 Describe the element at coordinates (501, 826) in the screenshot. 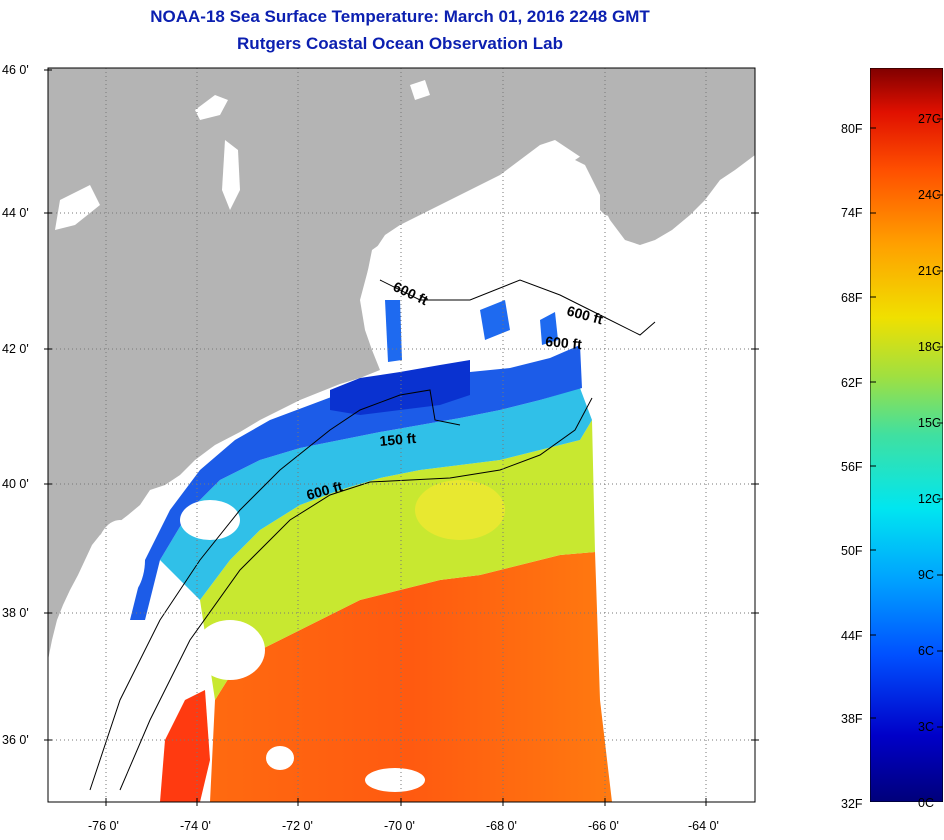

I see `lon-label: -68 0'` at that location.